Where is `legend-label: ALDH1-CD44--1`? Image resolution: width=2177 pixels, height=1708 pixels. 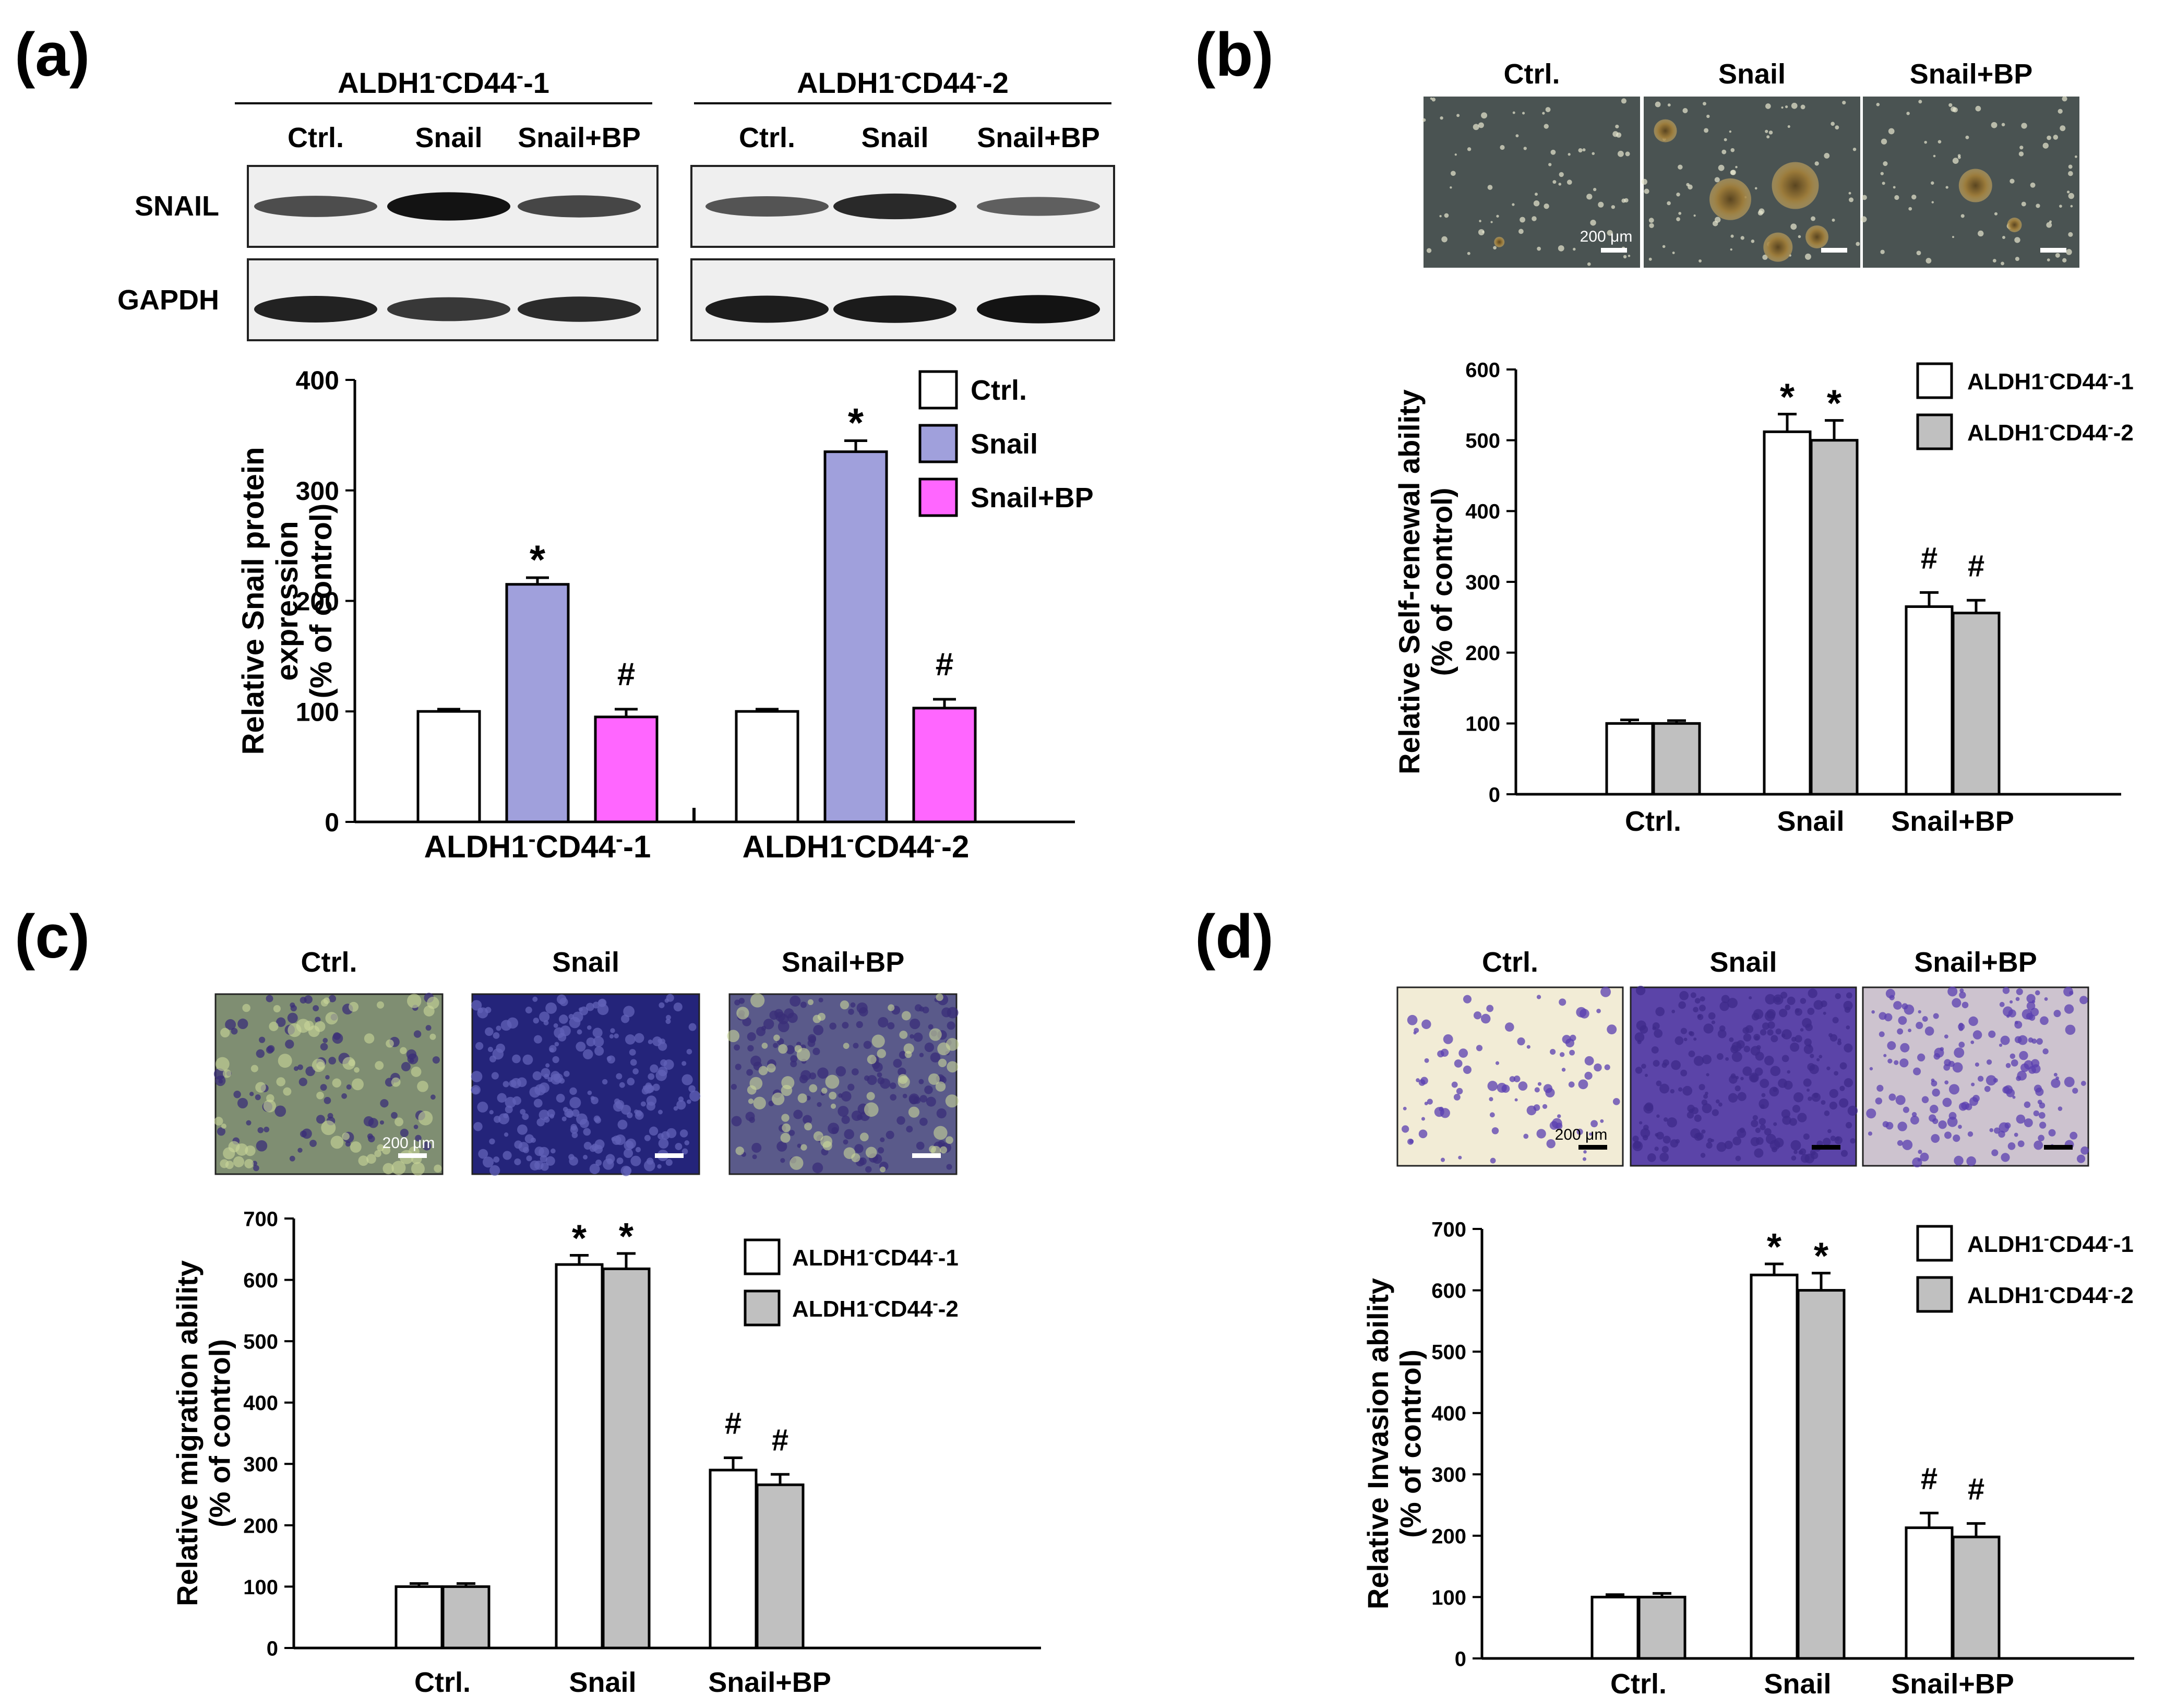 legend-label: ALDH1-CD44--1 is located at coordinates (2050, 381).